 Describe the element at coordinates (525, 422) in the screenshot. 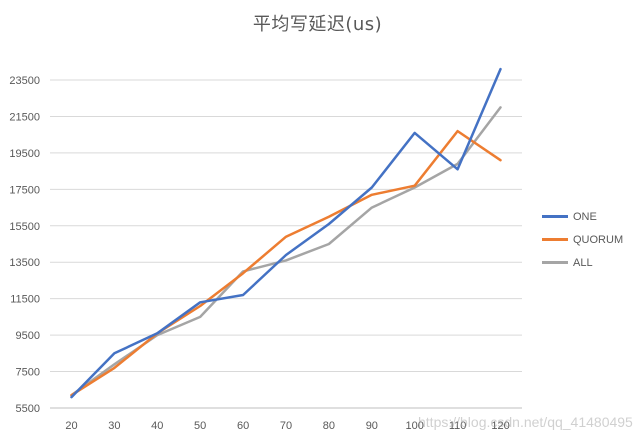

I see `watermark: https://blog.csdn.net/qq_41480495` at that location.